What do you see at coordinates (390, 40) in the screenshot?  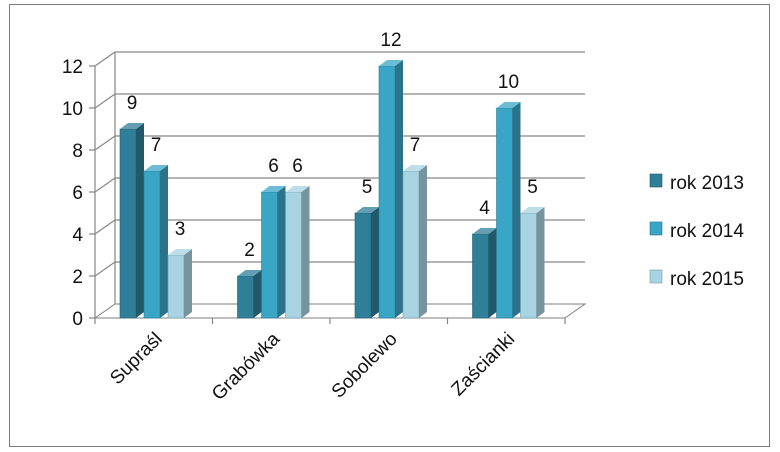 I see `data-label: 12` at bounding box center [390, 40].